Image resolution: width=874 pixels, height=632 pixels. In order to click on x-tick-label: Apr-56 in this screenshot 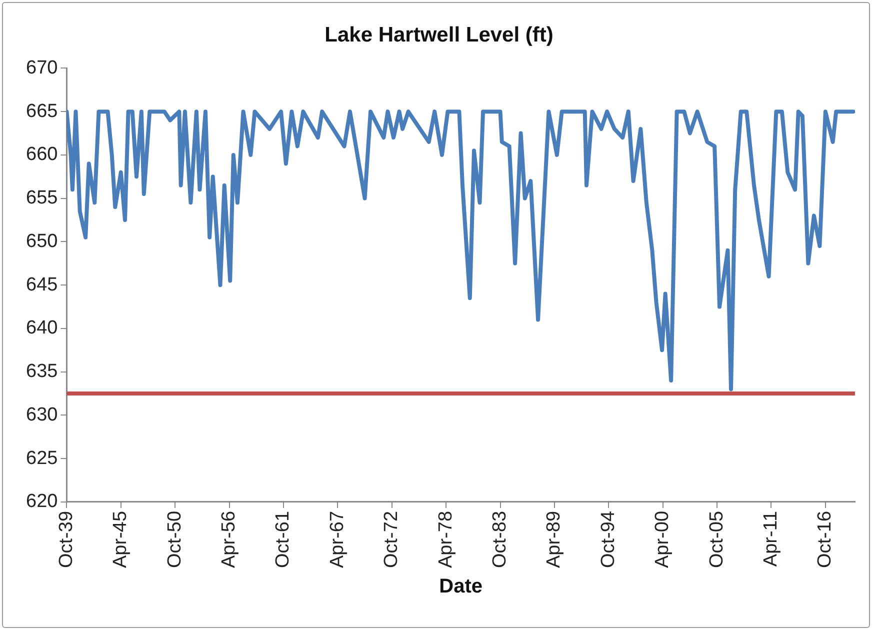, I will do `click(229, 539)`.